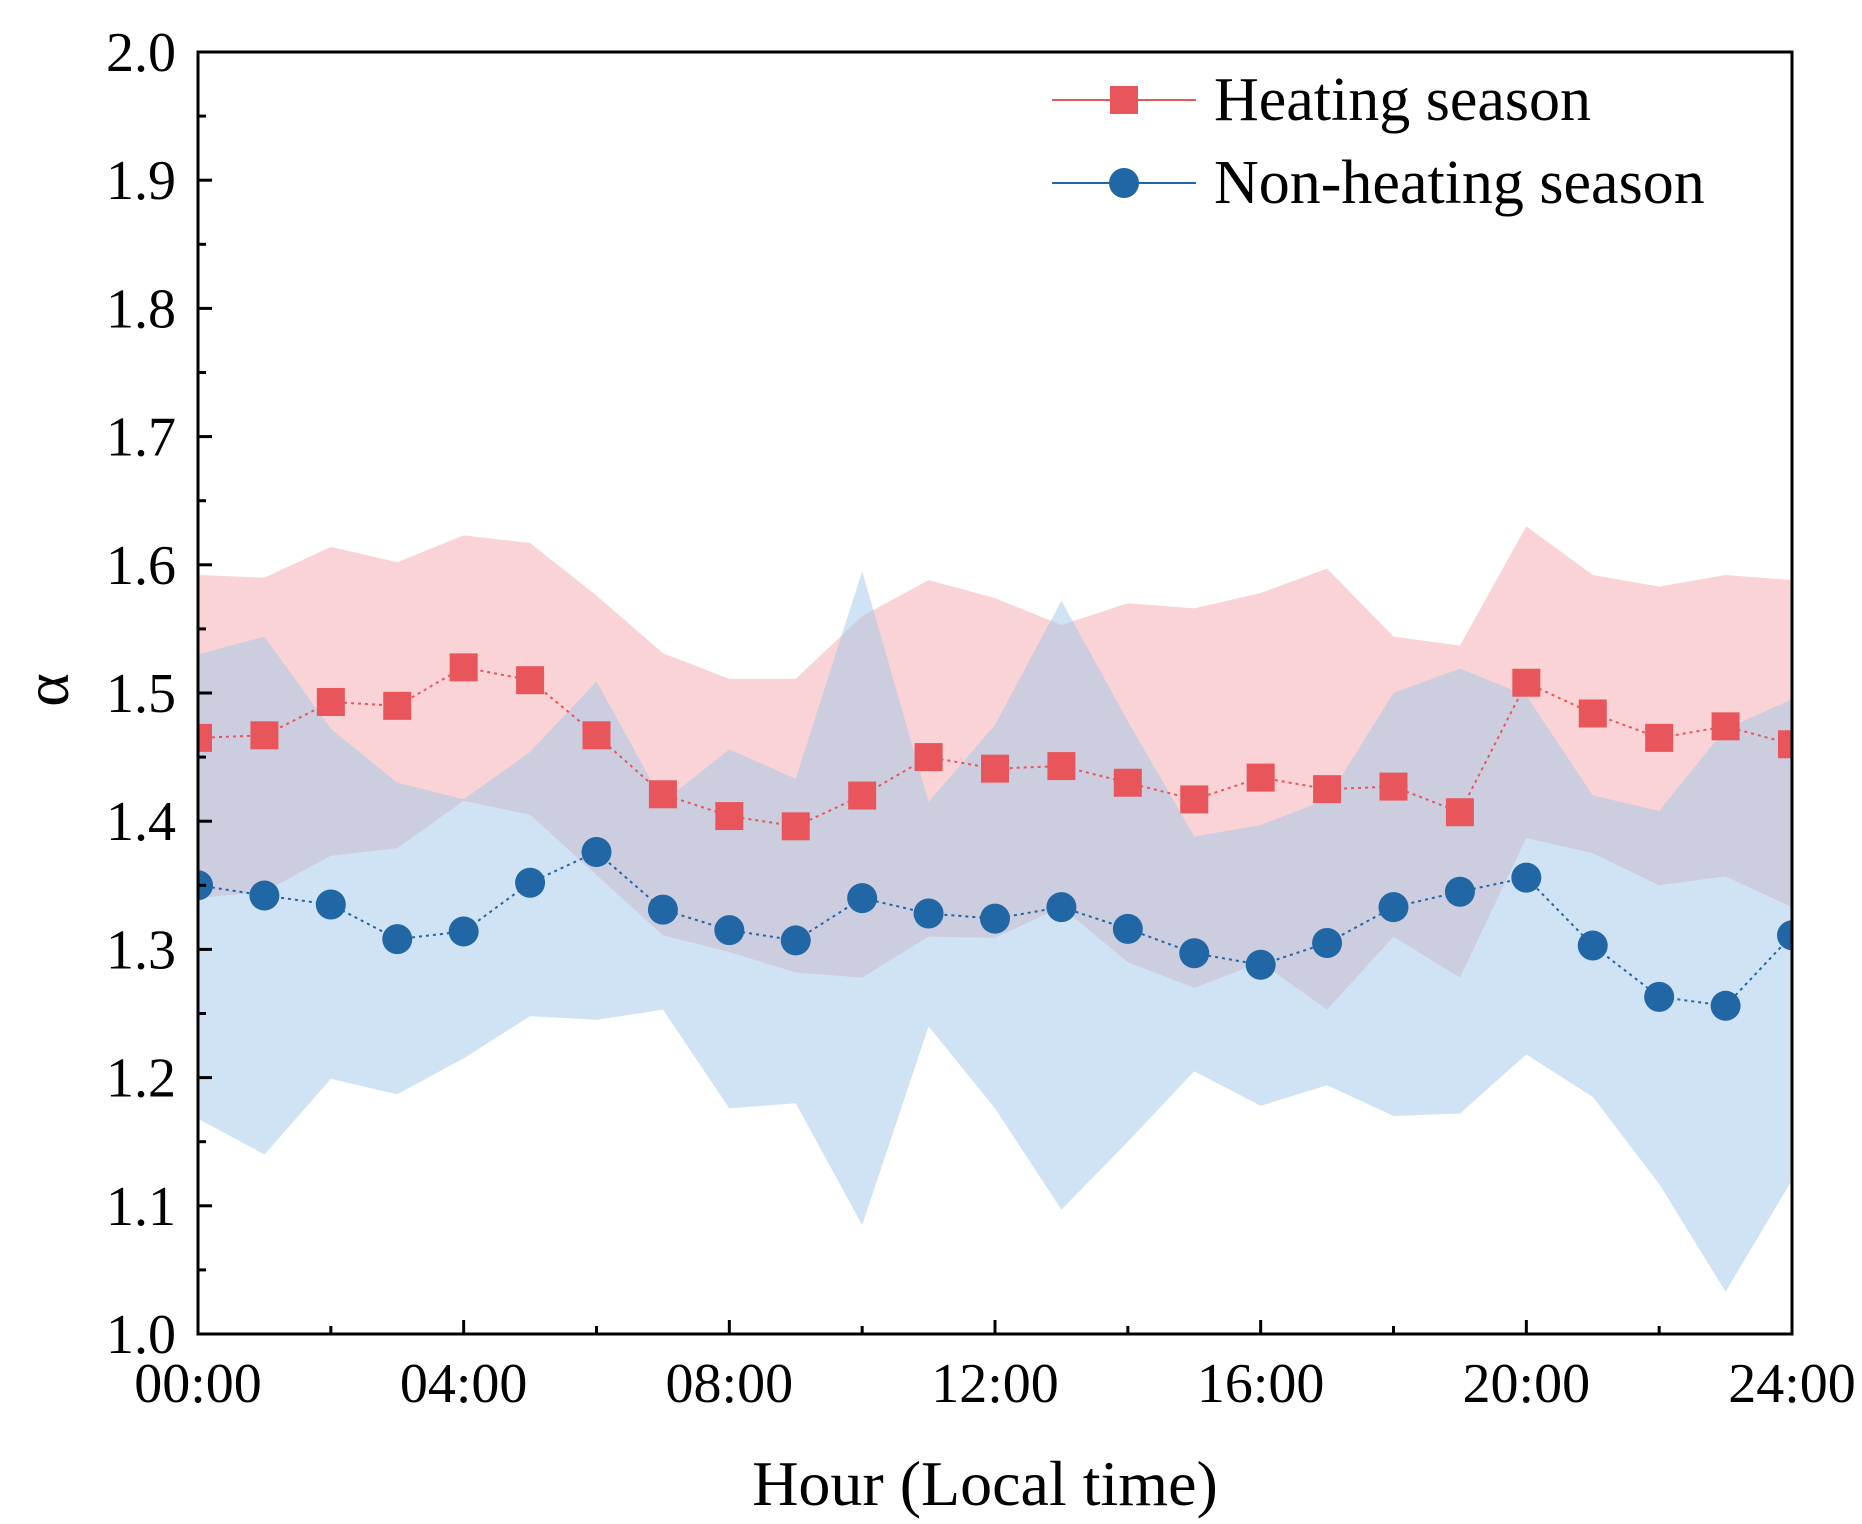  Describe the element at coordinates (141, 694) in the screenshot. I see `y-tick-label-5: 1.5` at that location.